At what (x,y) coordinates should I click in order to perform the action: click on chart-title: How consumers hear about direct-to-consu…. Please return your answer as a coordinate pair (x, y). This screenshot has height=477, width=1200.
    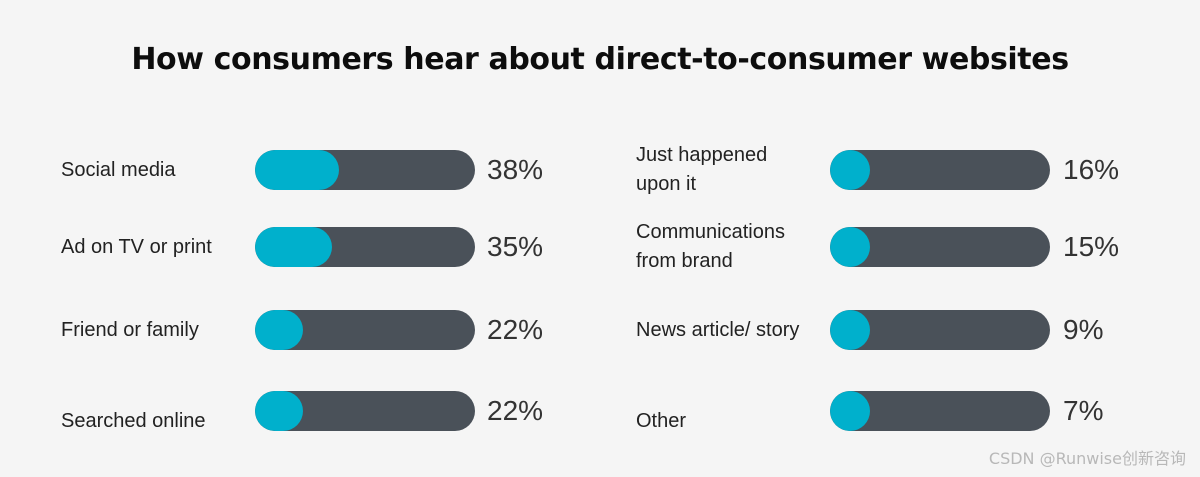
    Looking at the image, I should click on (600, 59).